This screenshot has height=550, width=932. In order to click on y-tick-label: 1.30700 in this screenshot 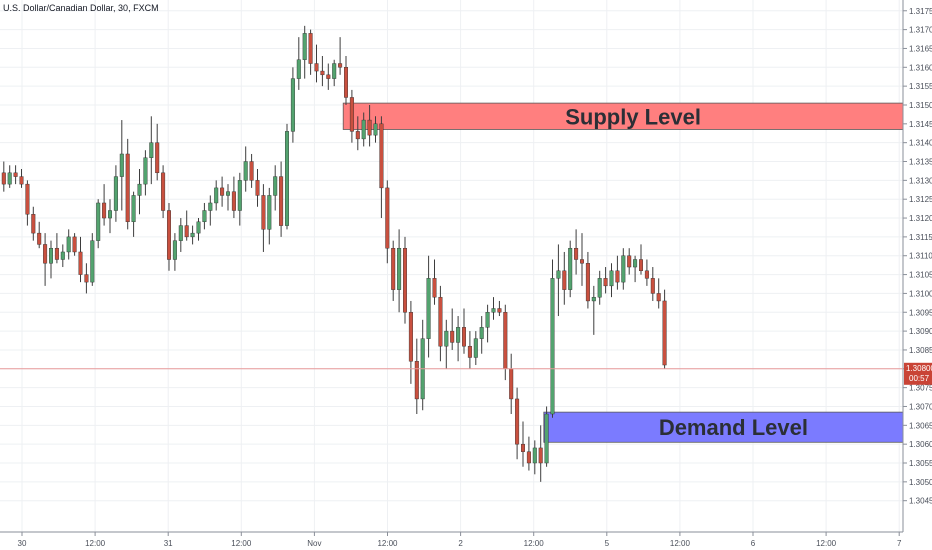, I will do `click(920, 406)`.